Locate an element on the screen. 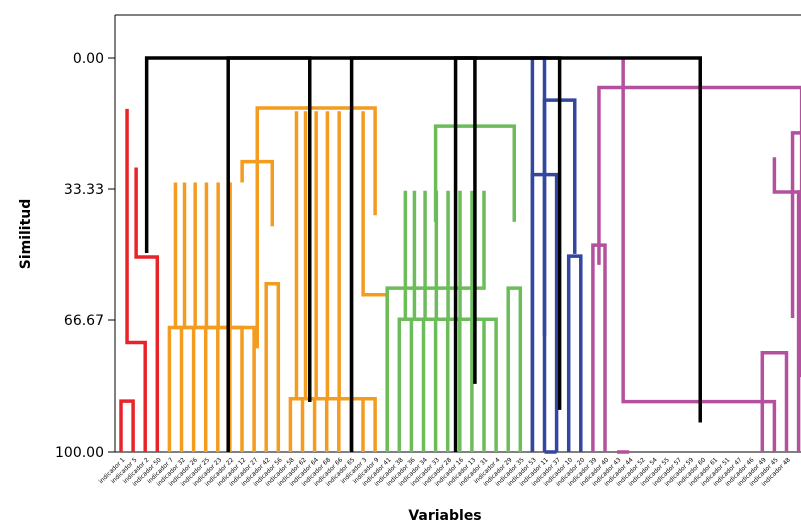 The height and width of the screenshot is (527, 801). x-axis-title: Variables is located at coordinates (444, 516).